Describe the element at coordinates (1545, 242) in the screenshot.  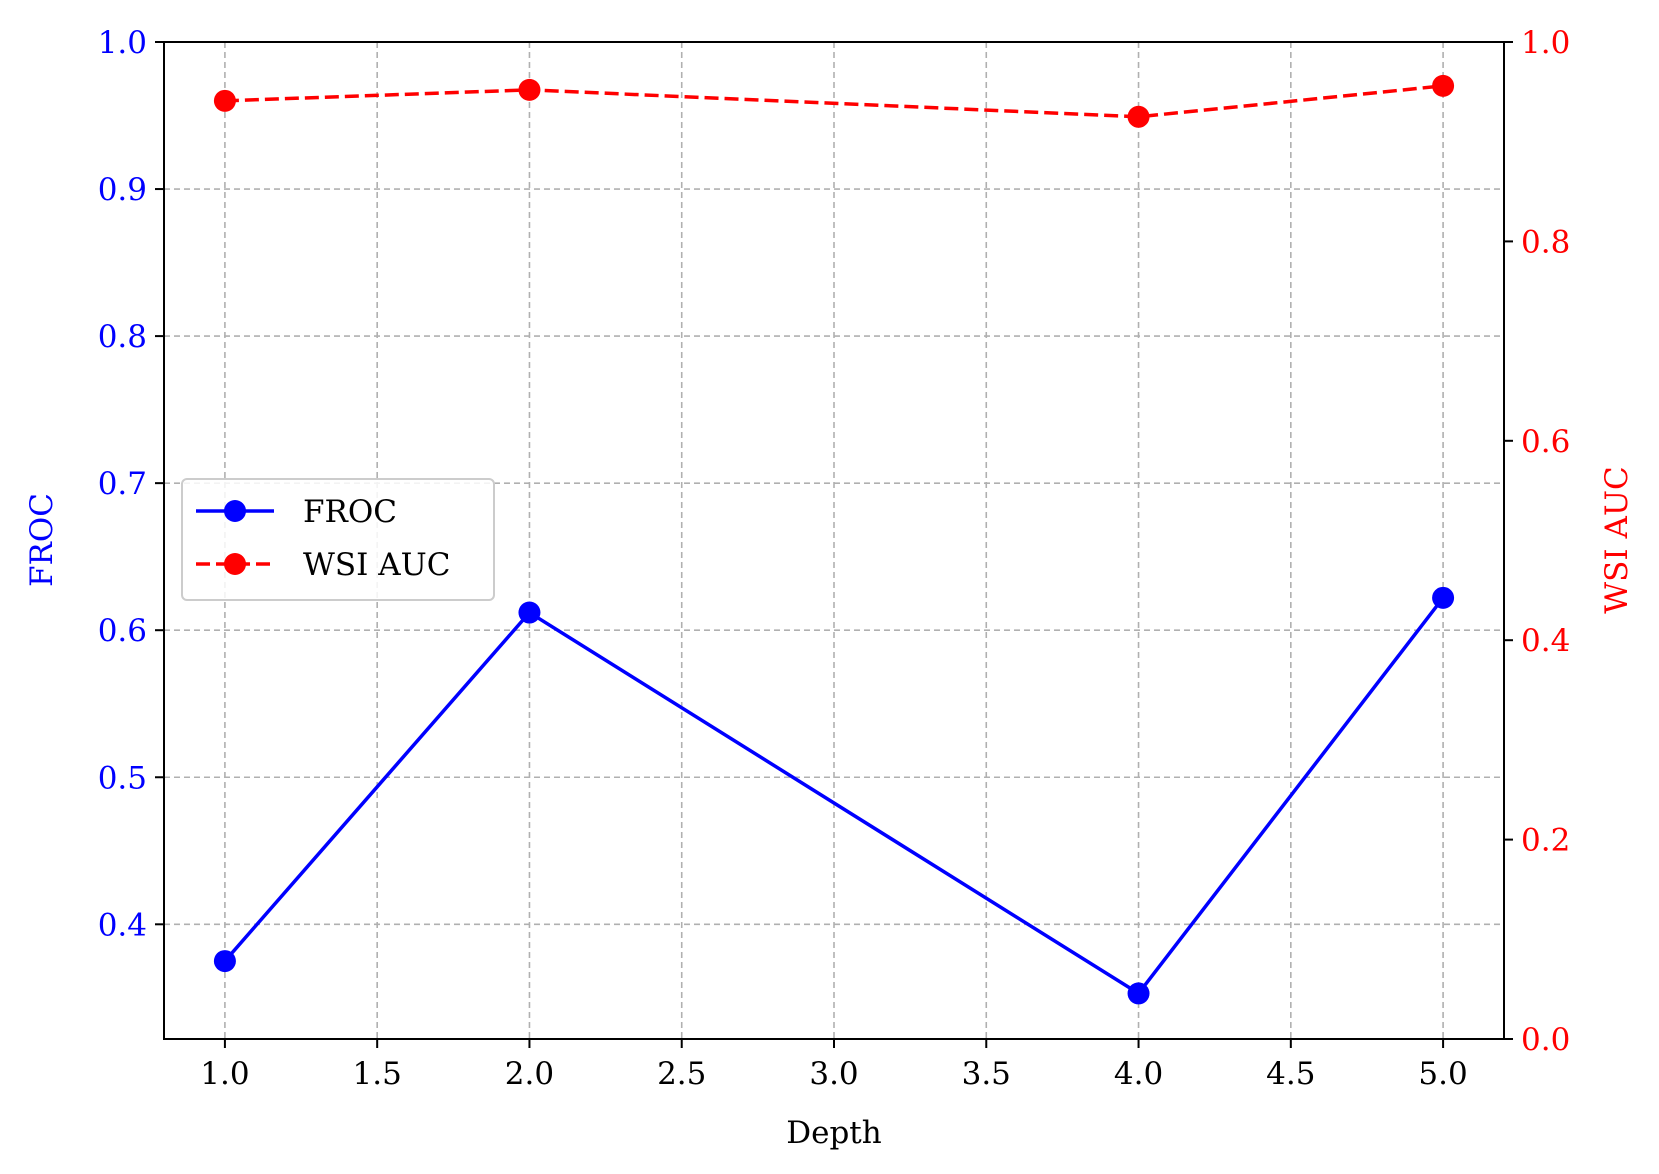
I see `y-right-tick-label: 0.8` at that location.